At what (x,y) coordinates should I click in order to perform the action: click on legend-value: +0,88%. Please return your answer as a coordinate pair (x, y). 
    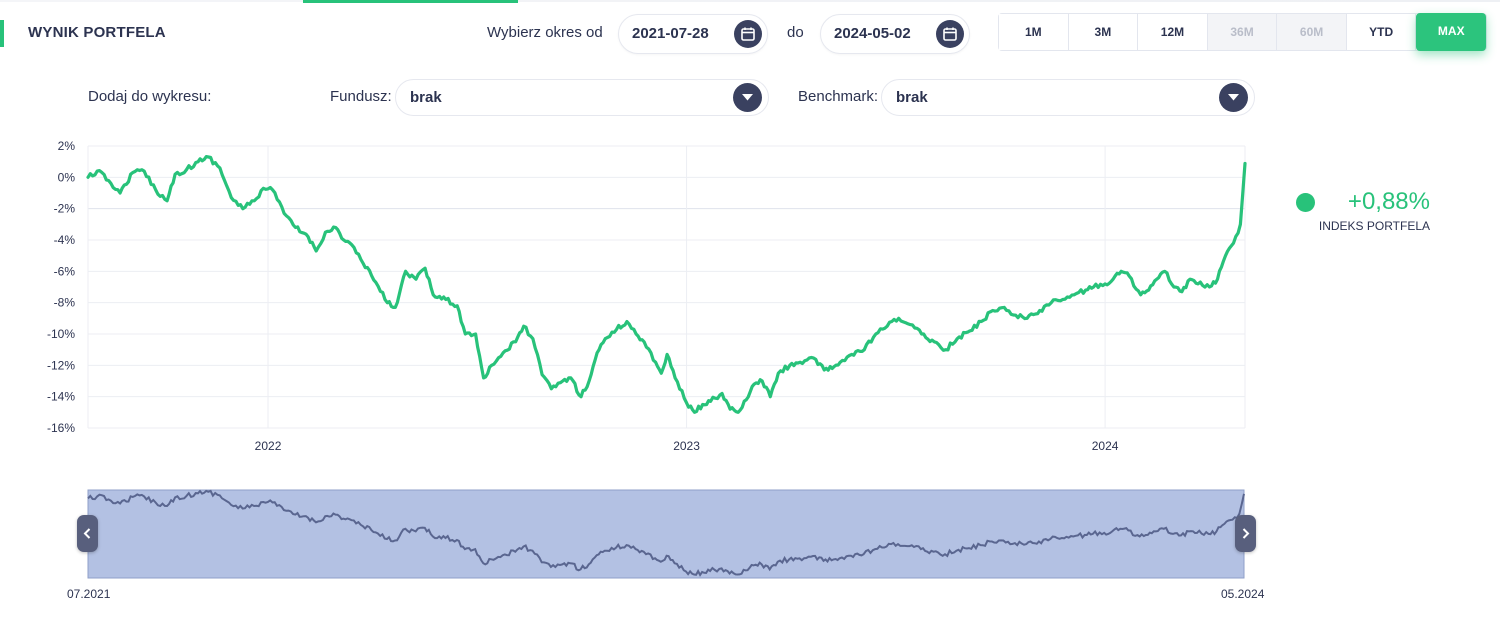
    Looking at the image, I should click on (1388, 201).